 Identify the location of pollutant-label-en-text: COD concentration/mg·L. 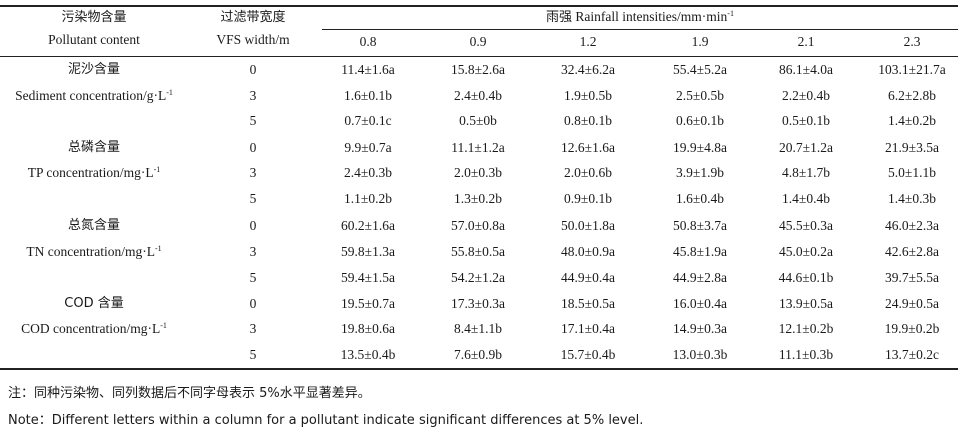
(91, 328).